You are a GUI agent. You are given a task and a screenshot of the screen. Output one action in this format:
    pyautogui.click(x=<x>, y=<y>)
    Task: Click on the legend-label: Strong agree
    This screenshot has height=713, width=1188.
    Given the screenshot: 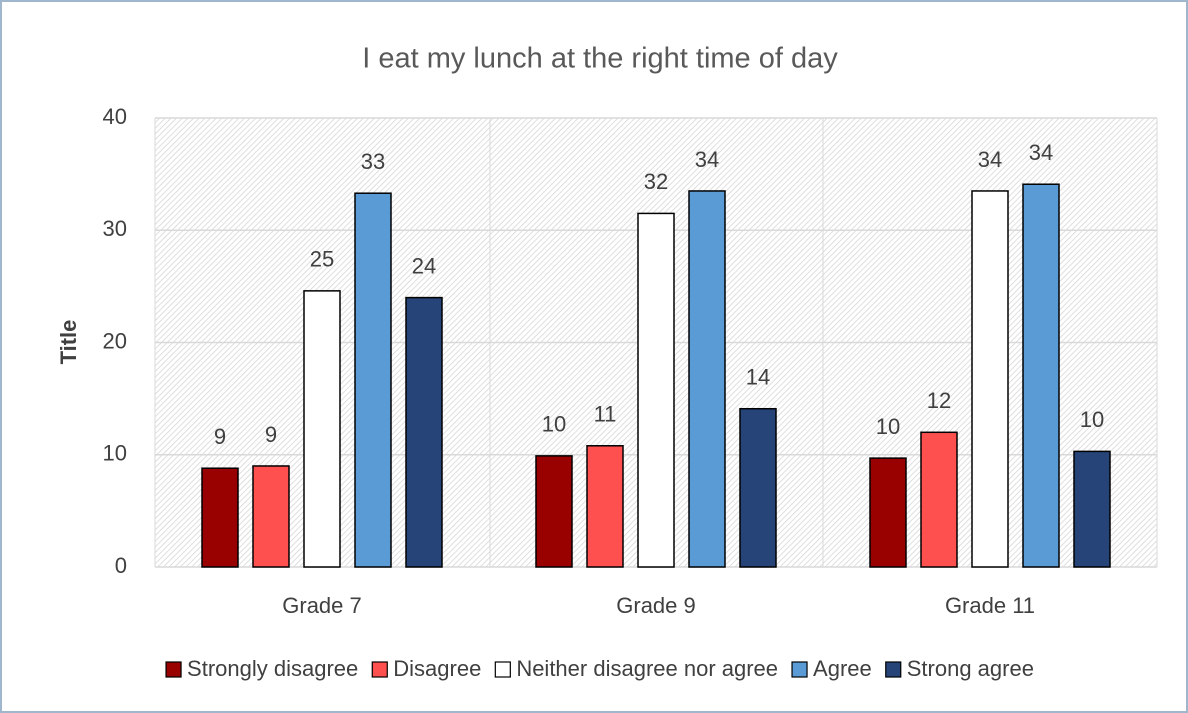 What is the action you would take?
    pyautogui.click(x=970, y=668)
    